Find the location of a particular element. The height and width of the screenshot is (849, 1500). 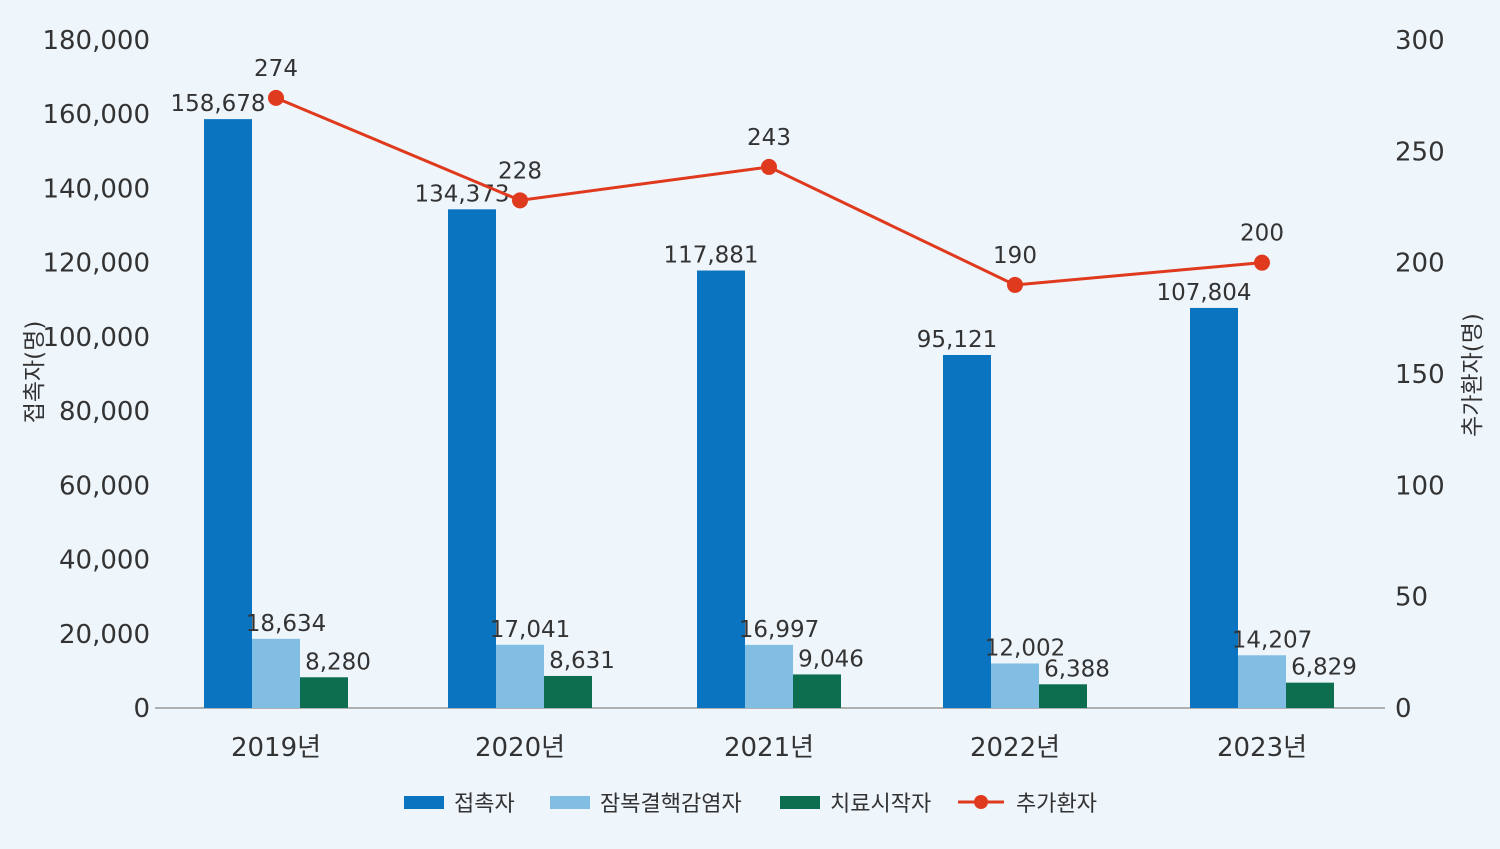

legend-marker is located at coordinates (981, 802).